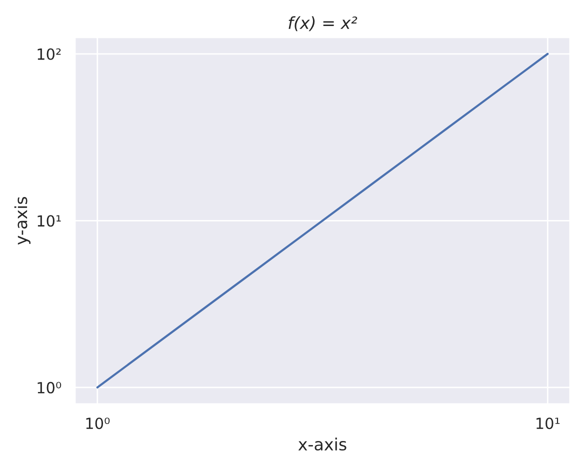 The height and width of the screenshot is (471, 580). What do you see at coordinates (22, 220) in the screenshot?
I see `y-axis-title: y-axis` at bounding box center [22, 220].